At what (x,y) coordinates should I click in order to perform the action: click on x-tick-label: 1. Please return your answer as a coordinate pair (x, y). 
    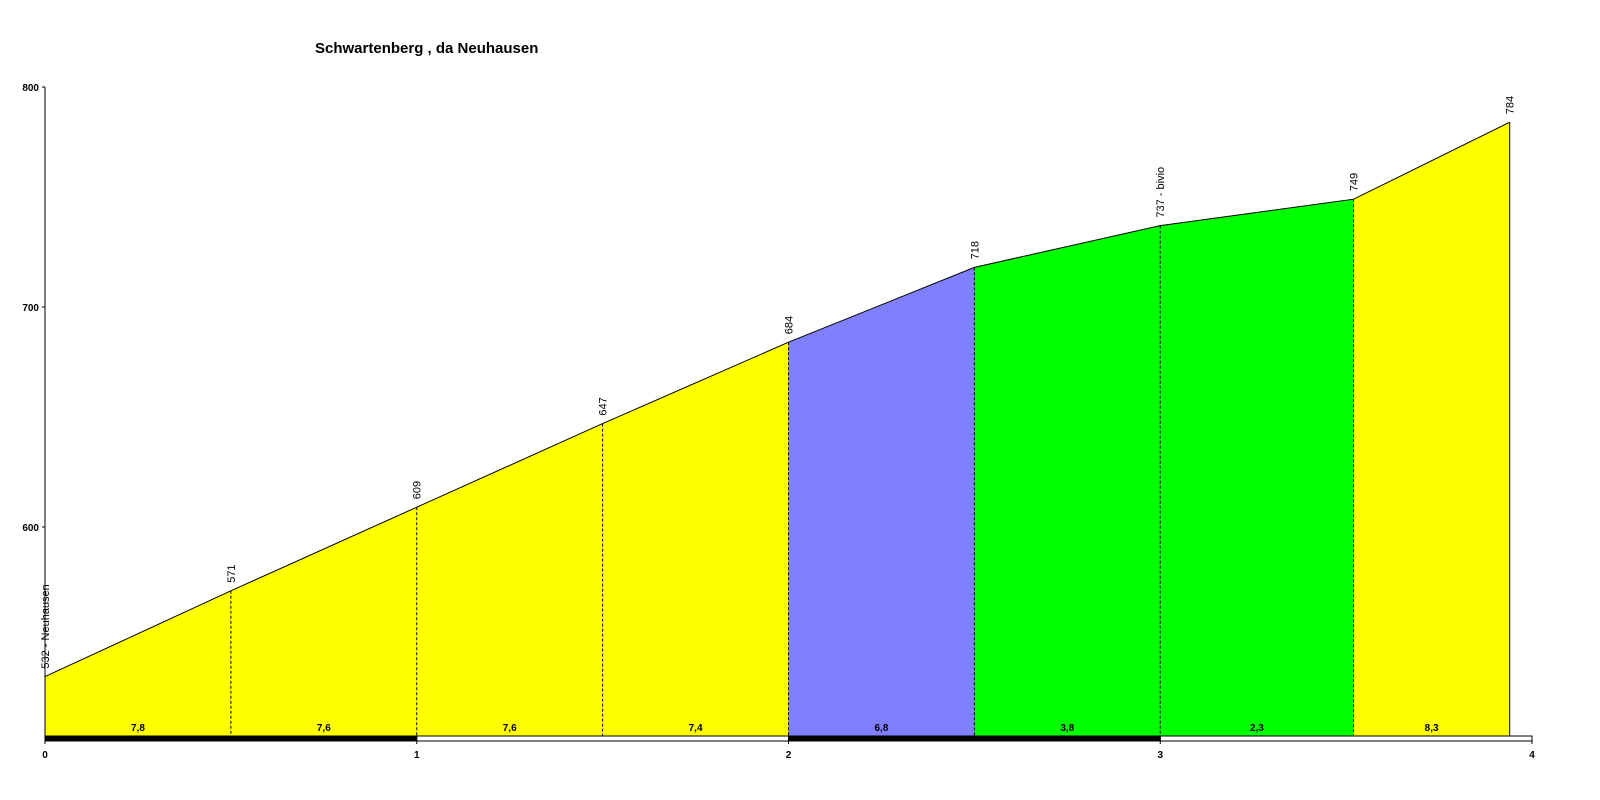
    Looking at the image, I should click on (417, 755).